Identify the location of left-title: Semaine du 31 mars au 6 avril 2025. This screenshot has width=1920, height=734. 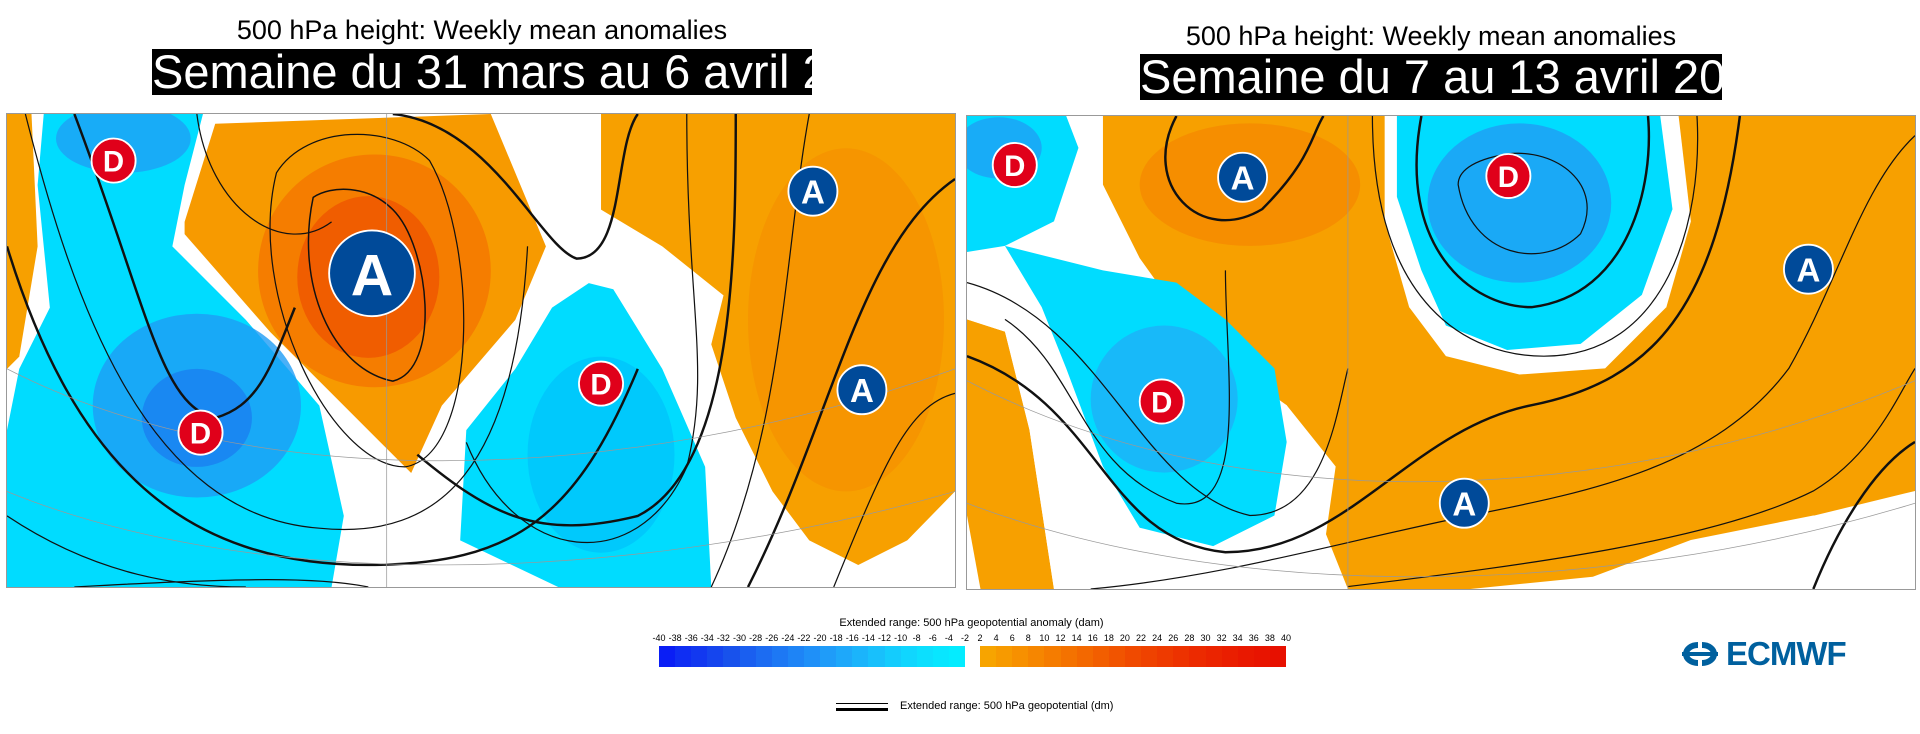
(530, 71).